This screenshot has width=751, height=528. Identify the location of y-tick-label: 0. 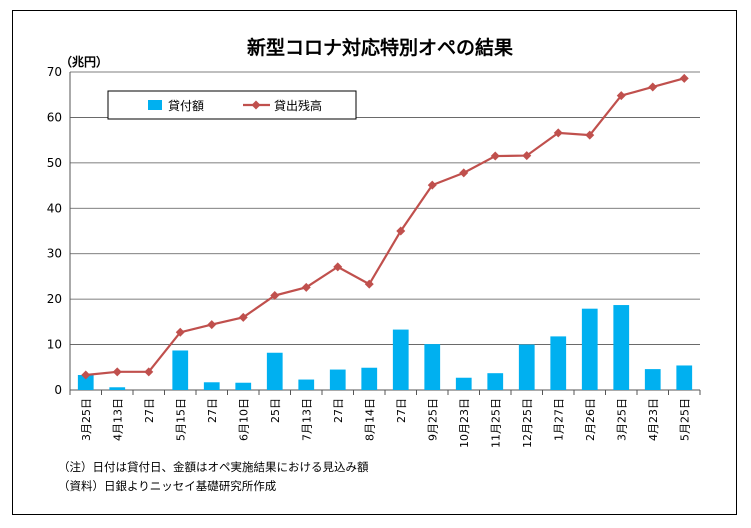
(58, 390).